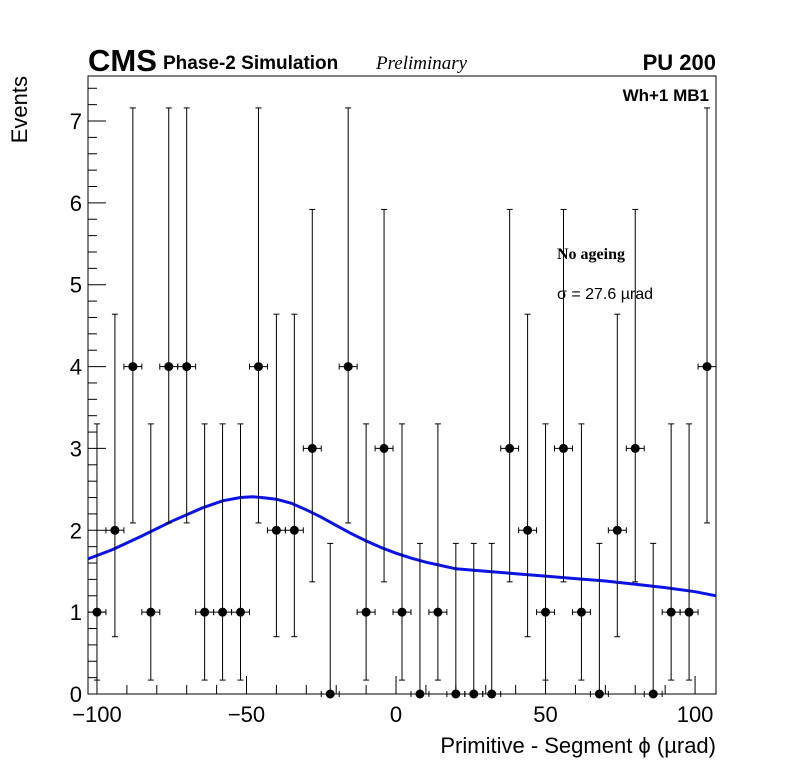  What do you see at coordinates (76, 367) in the screenshot?
I see `y-tick-label: 4` at bounding box center [76, 367].